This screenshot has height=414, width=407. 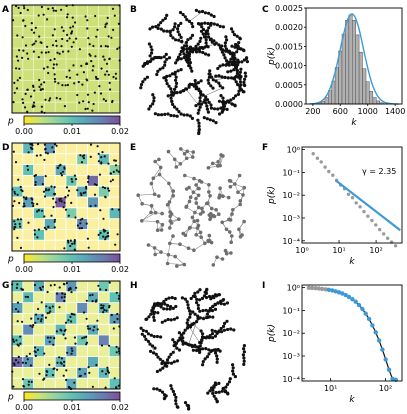 I want to click on colorbar-tick-mid: 0.01, so click(x=72, y=269).